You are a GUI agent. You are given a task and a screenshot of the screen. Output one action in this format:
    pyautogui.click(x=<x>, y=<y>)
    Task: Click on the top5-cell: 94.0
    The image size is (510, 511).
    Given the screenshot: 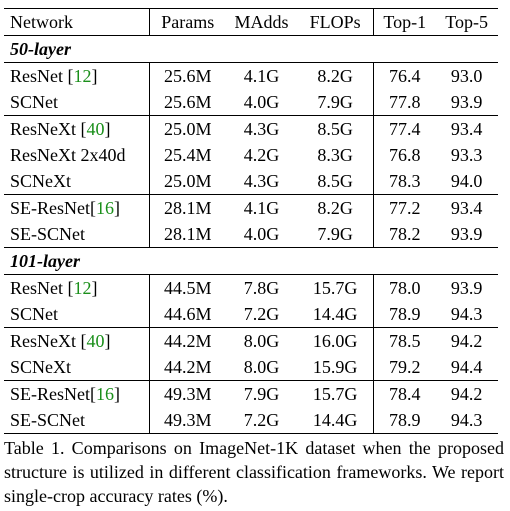 What is the action you would take?
    pyautogui.click(x=466, y=181)
    